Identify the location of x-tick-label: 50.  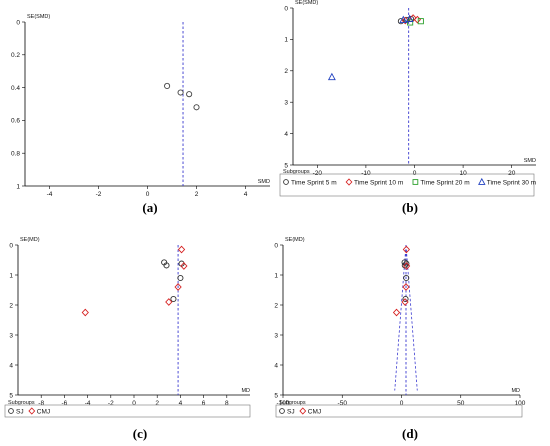
(461, 403).